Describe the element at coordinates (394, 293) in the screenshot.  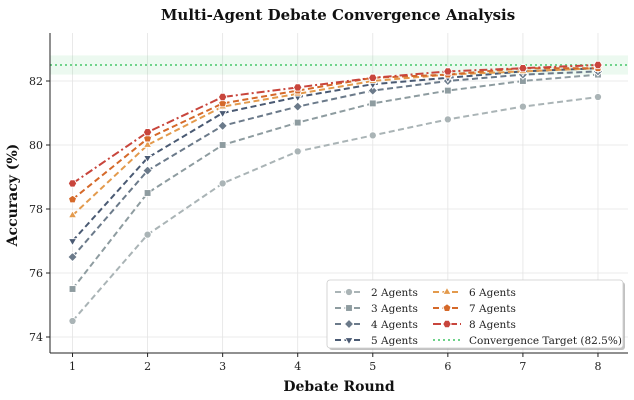
I see `legend-label: 2 Agents` at that location.